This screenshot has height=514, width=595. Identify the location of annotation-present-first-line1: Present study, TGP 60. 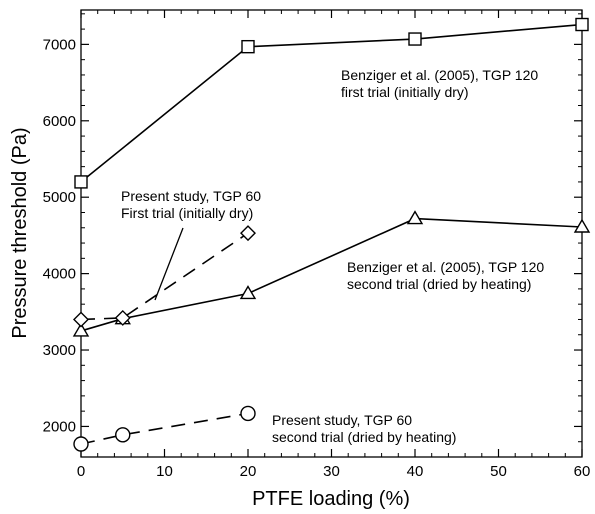
(191, 196).